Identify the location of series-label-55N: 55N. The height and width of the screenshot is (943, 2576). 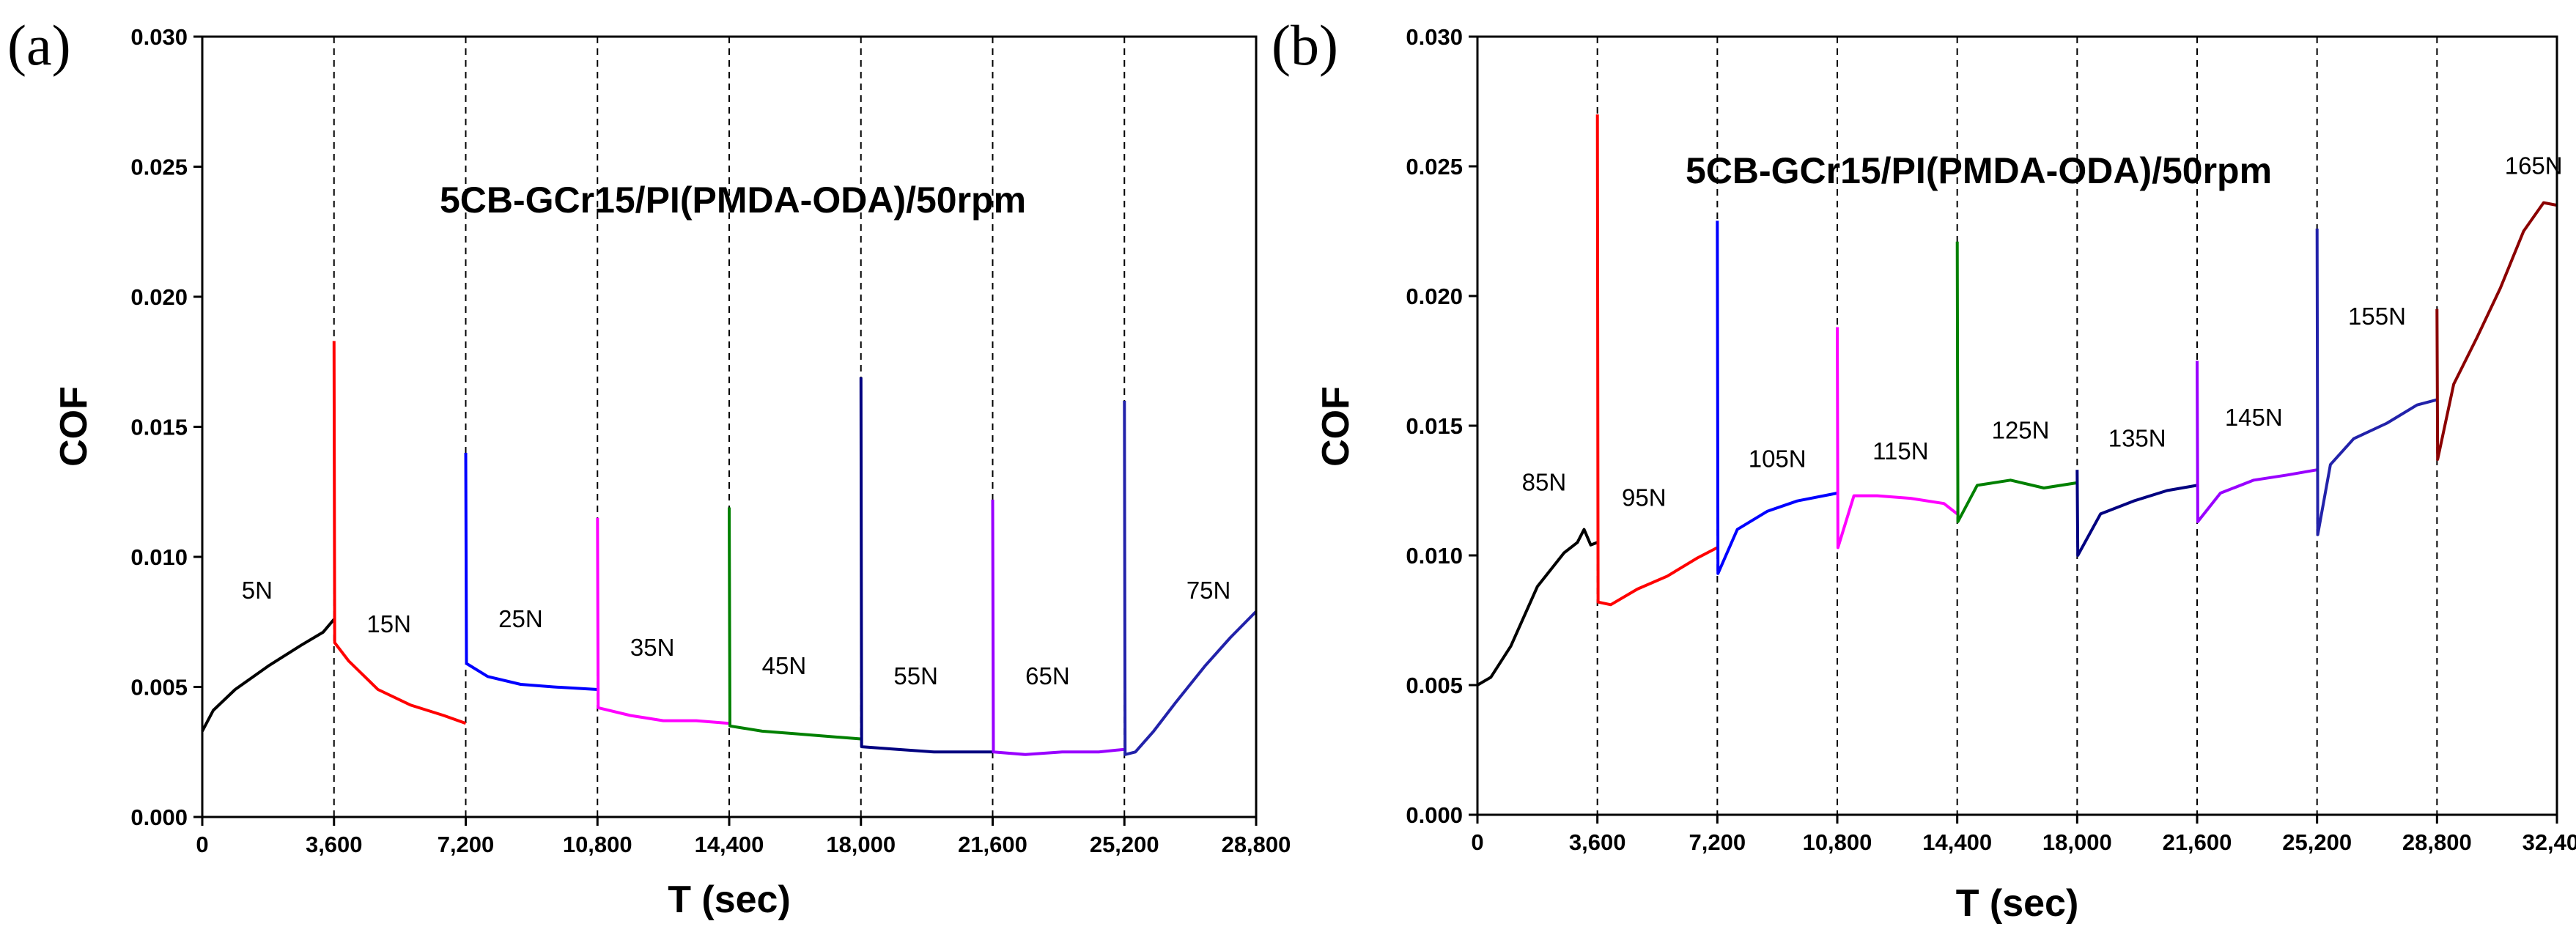
(915, 675).